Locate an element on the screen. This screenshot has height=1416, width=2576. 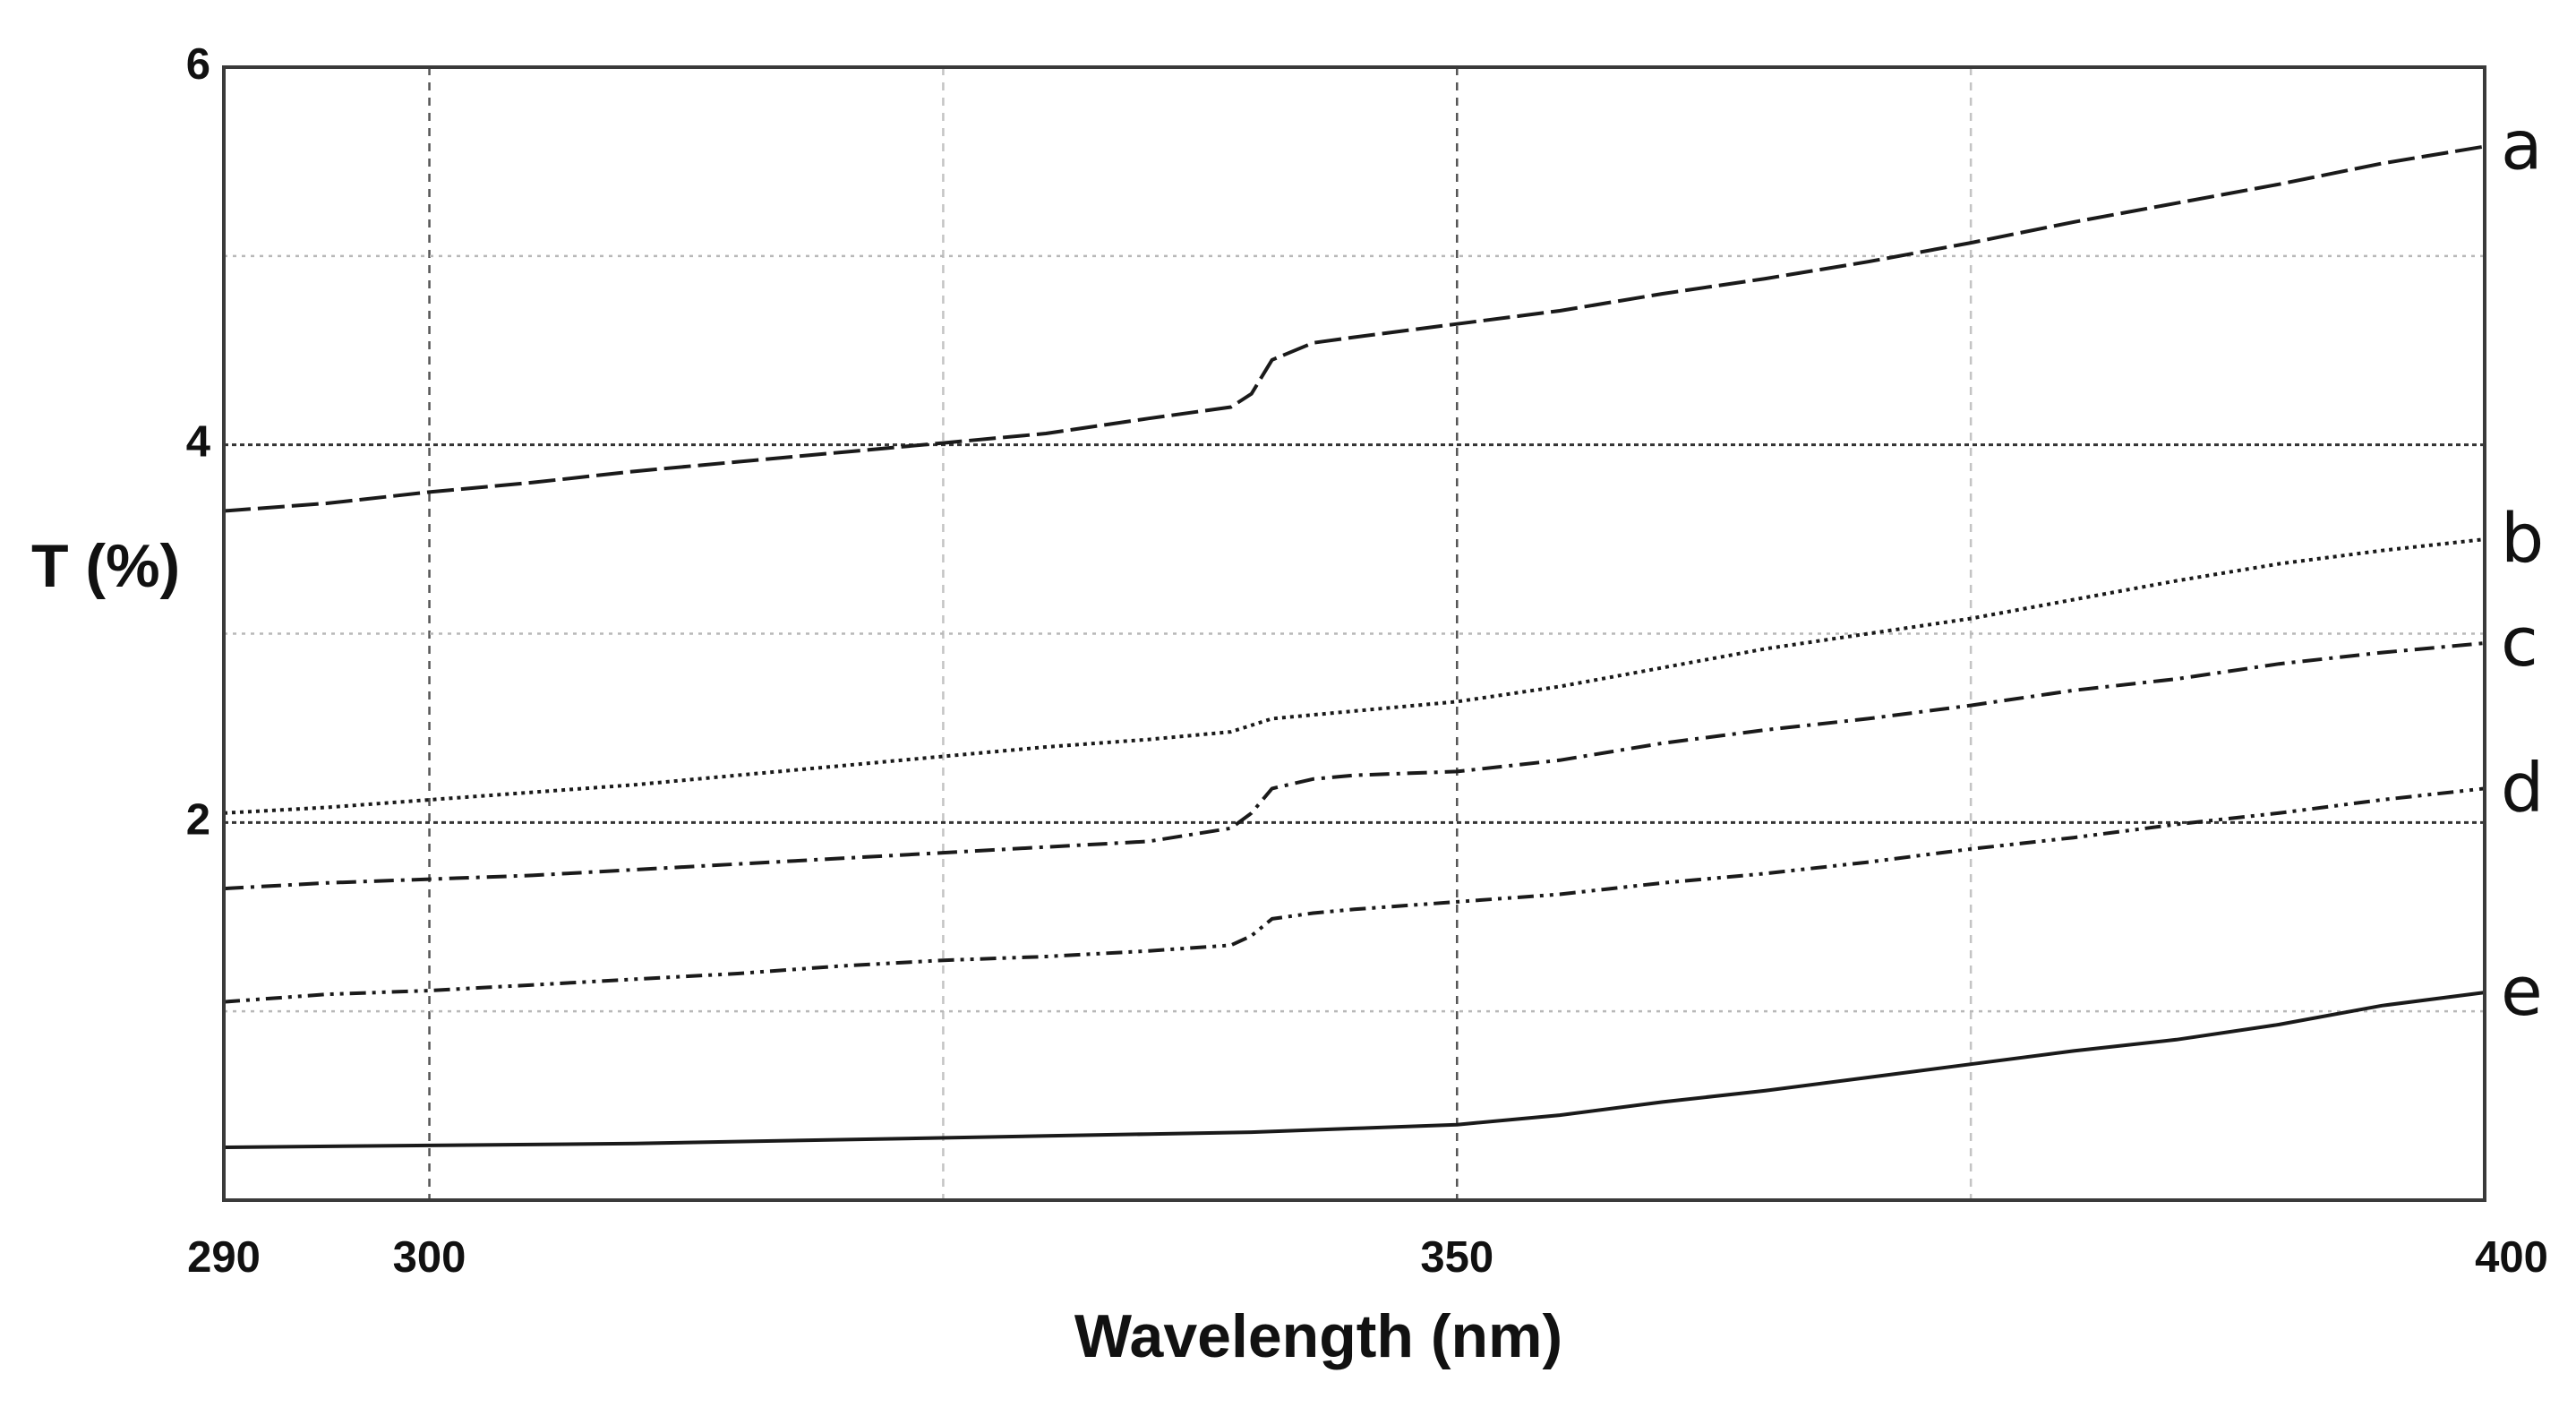
series-label-e: e is located at coordinates (2522, 991).